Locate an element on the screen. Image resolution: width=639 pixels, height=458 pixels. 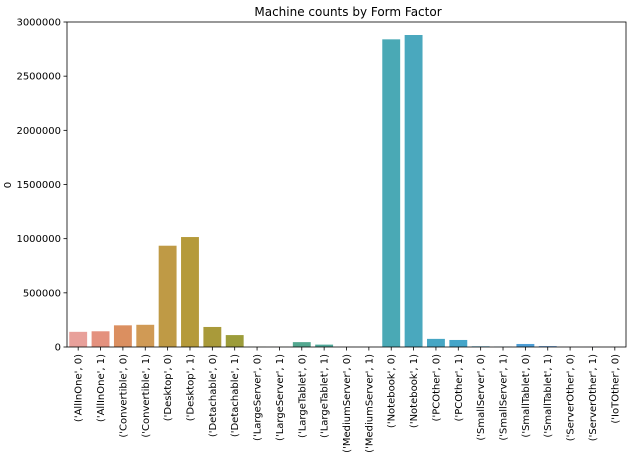
x-tick-label: ('Detachable', 1) is located at coordinates (235, 395).